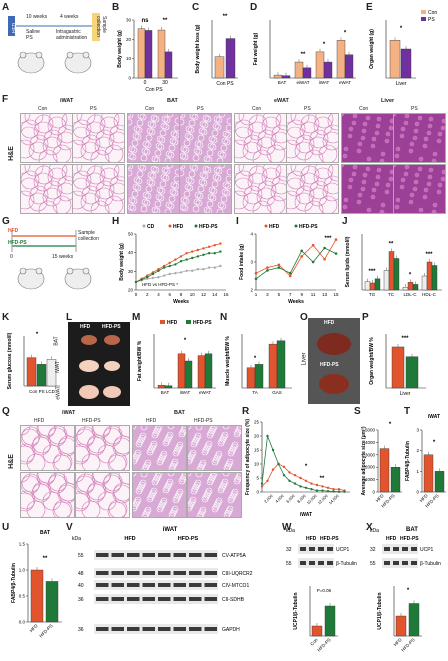 This screenshot has width=448, height=661. What do you see at coordinates (289, 550) in the screenshot?
I see `marker-label: 32` at bounding box center [289, 550].